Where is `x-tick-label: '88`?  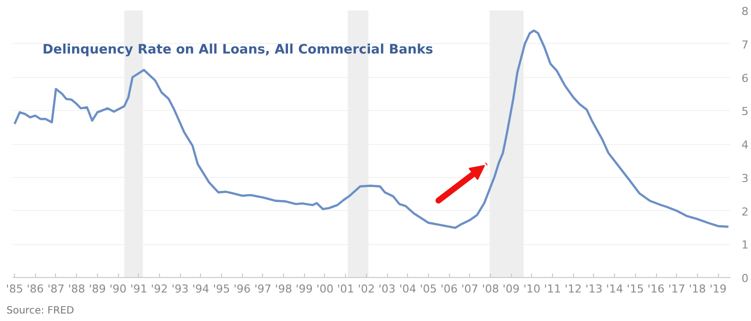 x-tick-label: '88 is located at coordinates (77, 289).